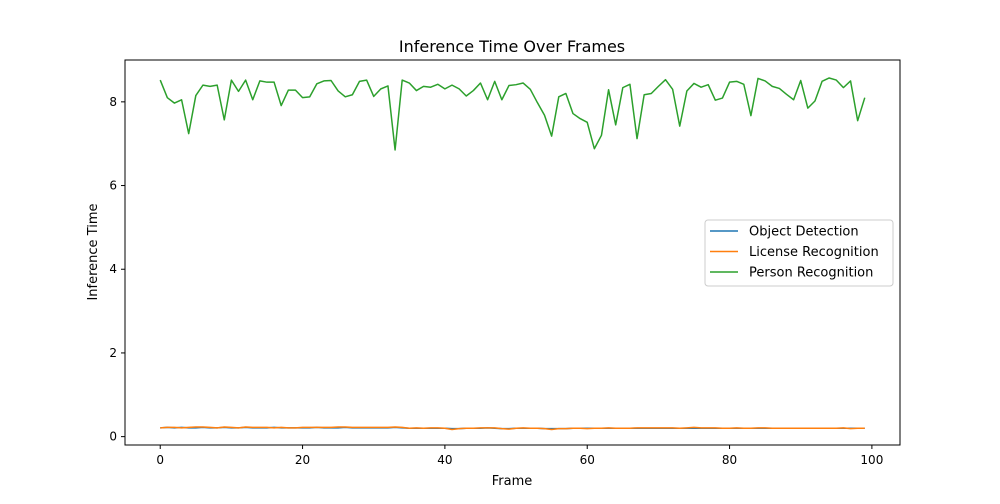 This screenshot has width=1000, height=504. What do you see at coordinates (512, 46) in the screenshot?
I see `chart-title: Inference Time Over Frames` at bounding box center [512, 46].